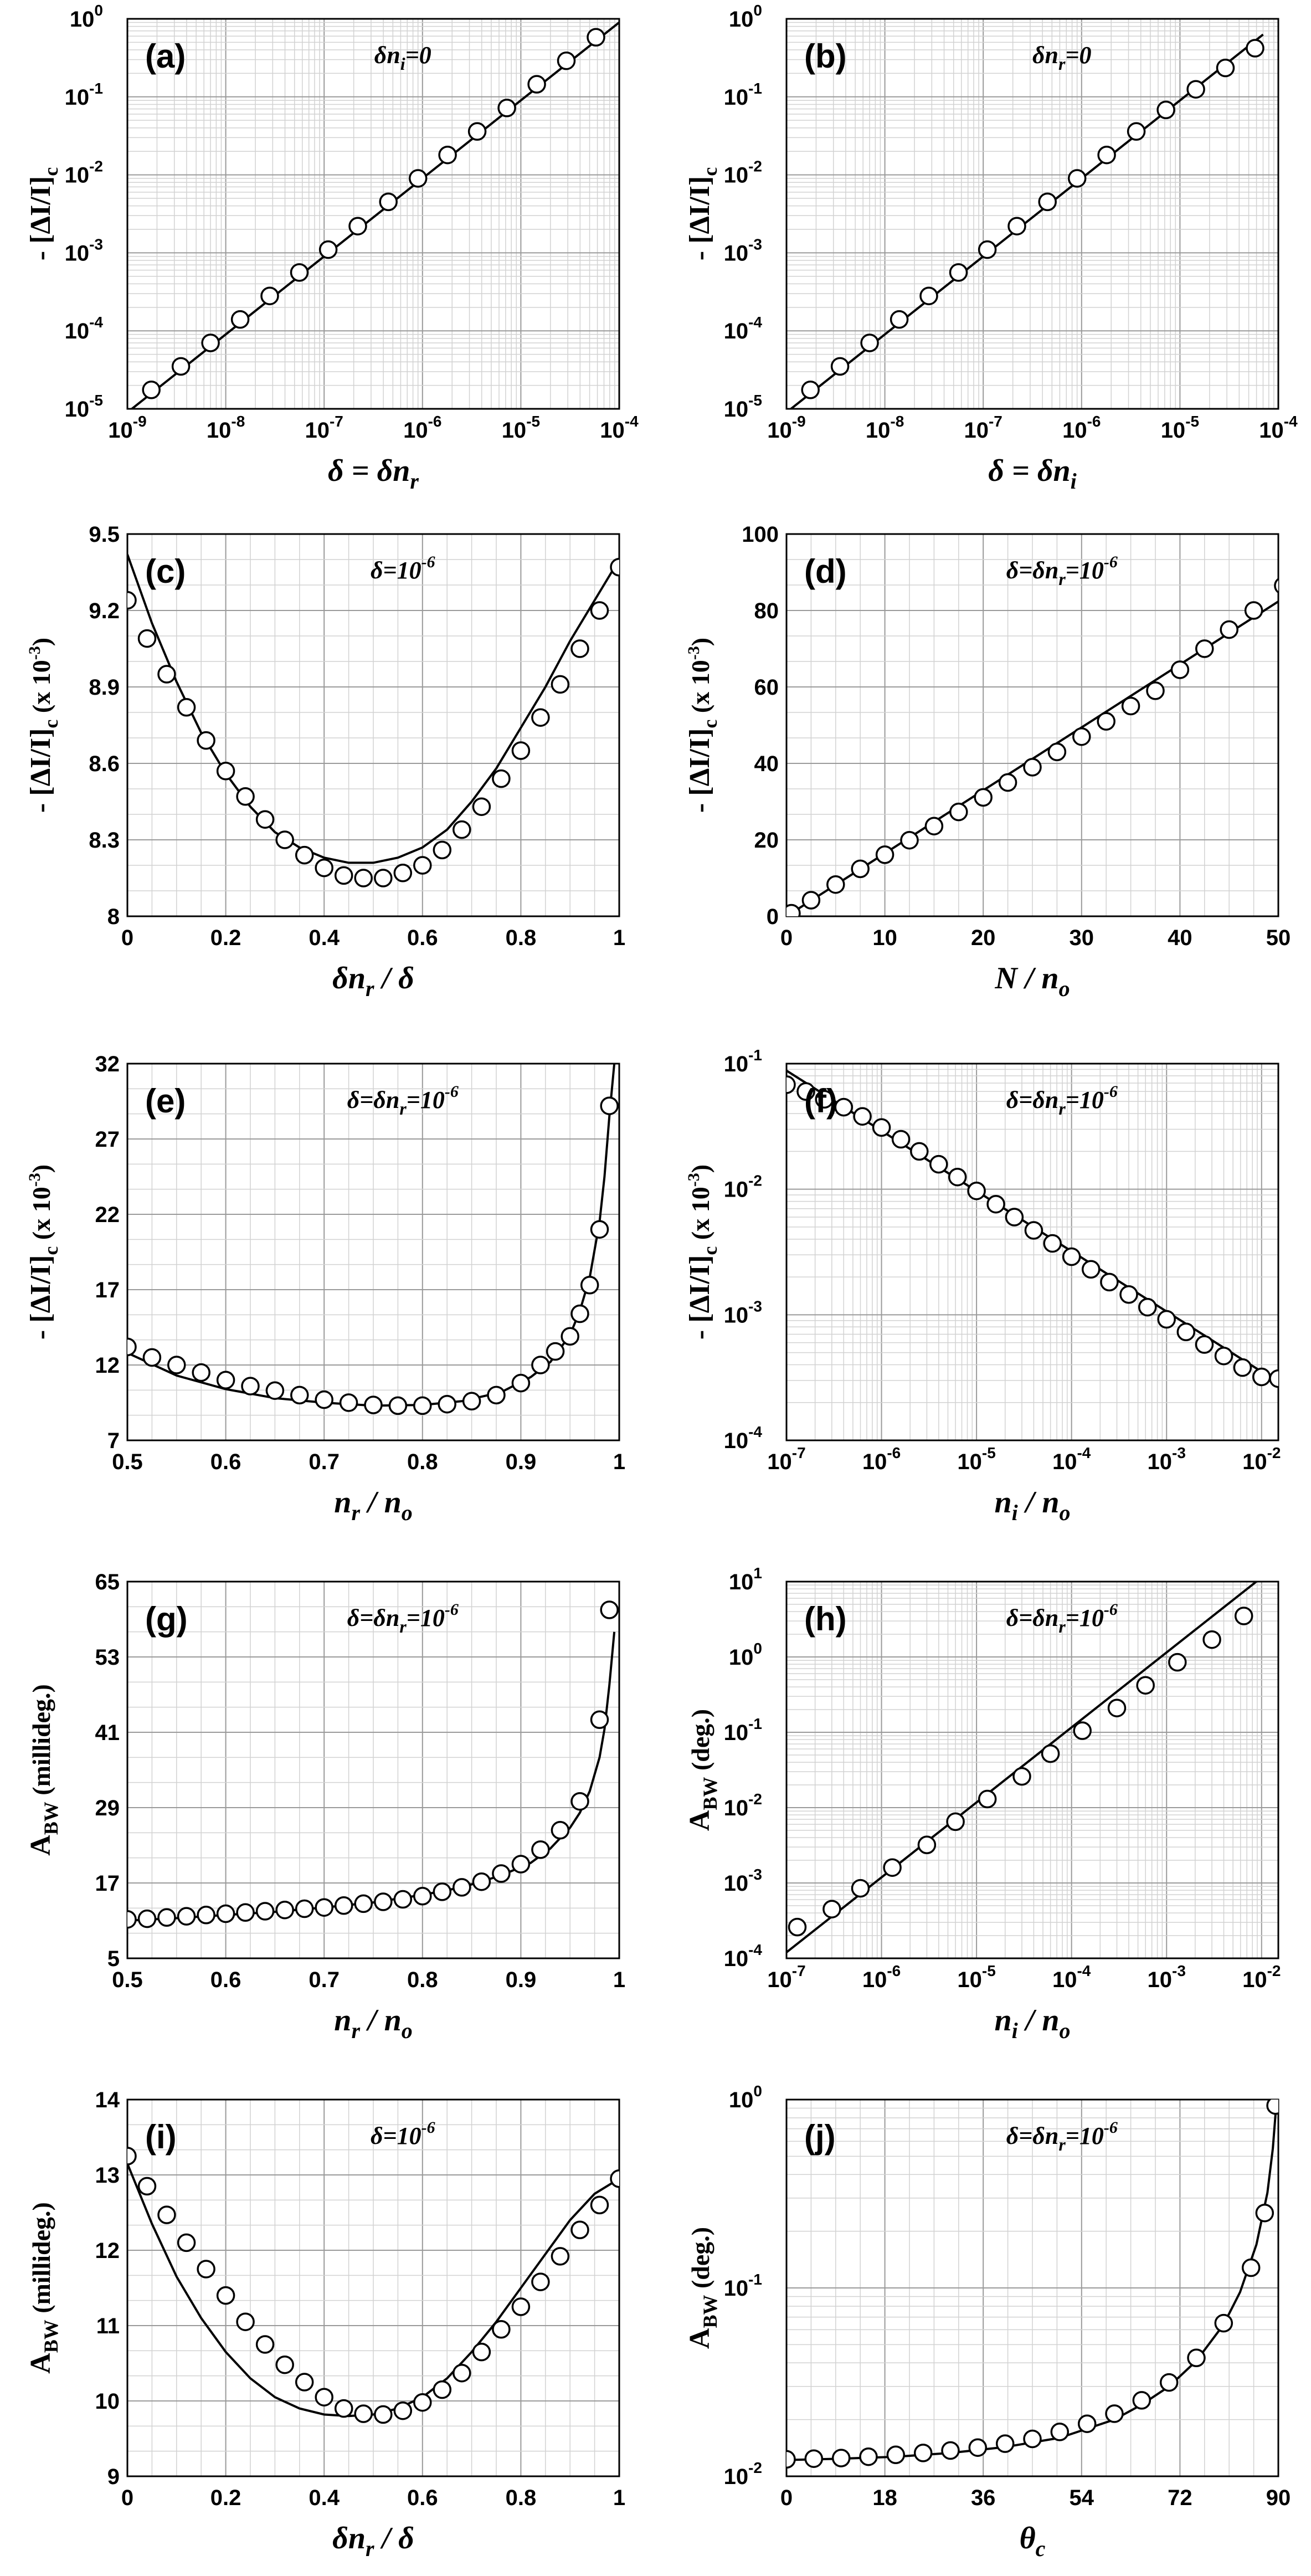 This screenshot has width=1311, height=2576. What do you see at coordinates (41, 689) in the screenshot?
I see `y-label-suffix: (x 10` at bounding box center [41, 689].